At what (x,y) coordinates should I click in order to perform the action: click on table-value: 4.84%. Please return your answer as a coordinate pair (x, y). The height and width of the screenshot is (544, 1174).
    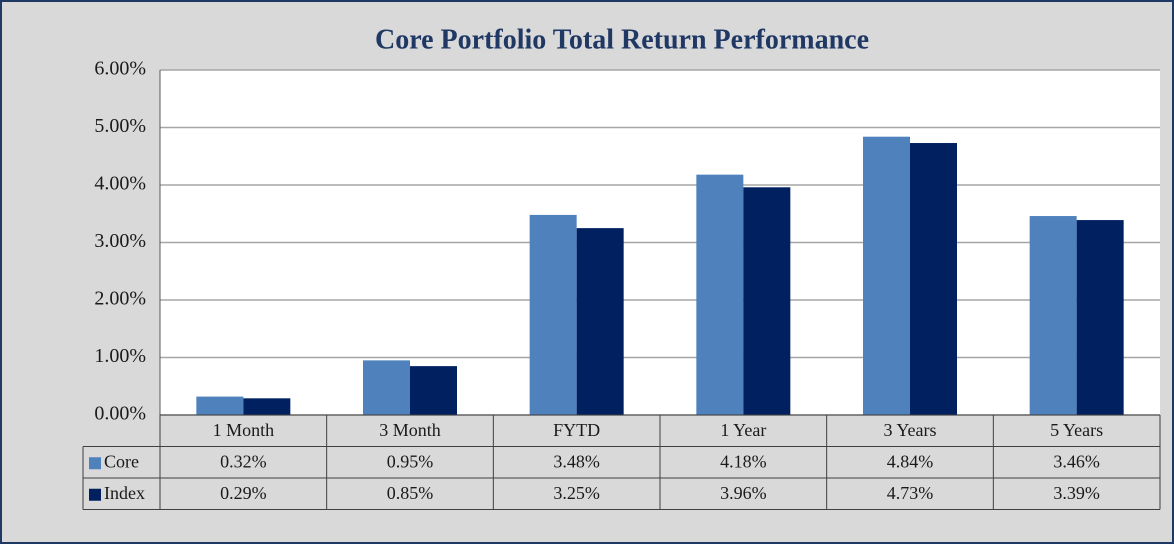
    Looking at the image, I should click on (910, 461).